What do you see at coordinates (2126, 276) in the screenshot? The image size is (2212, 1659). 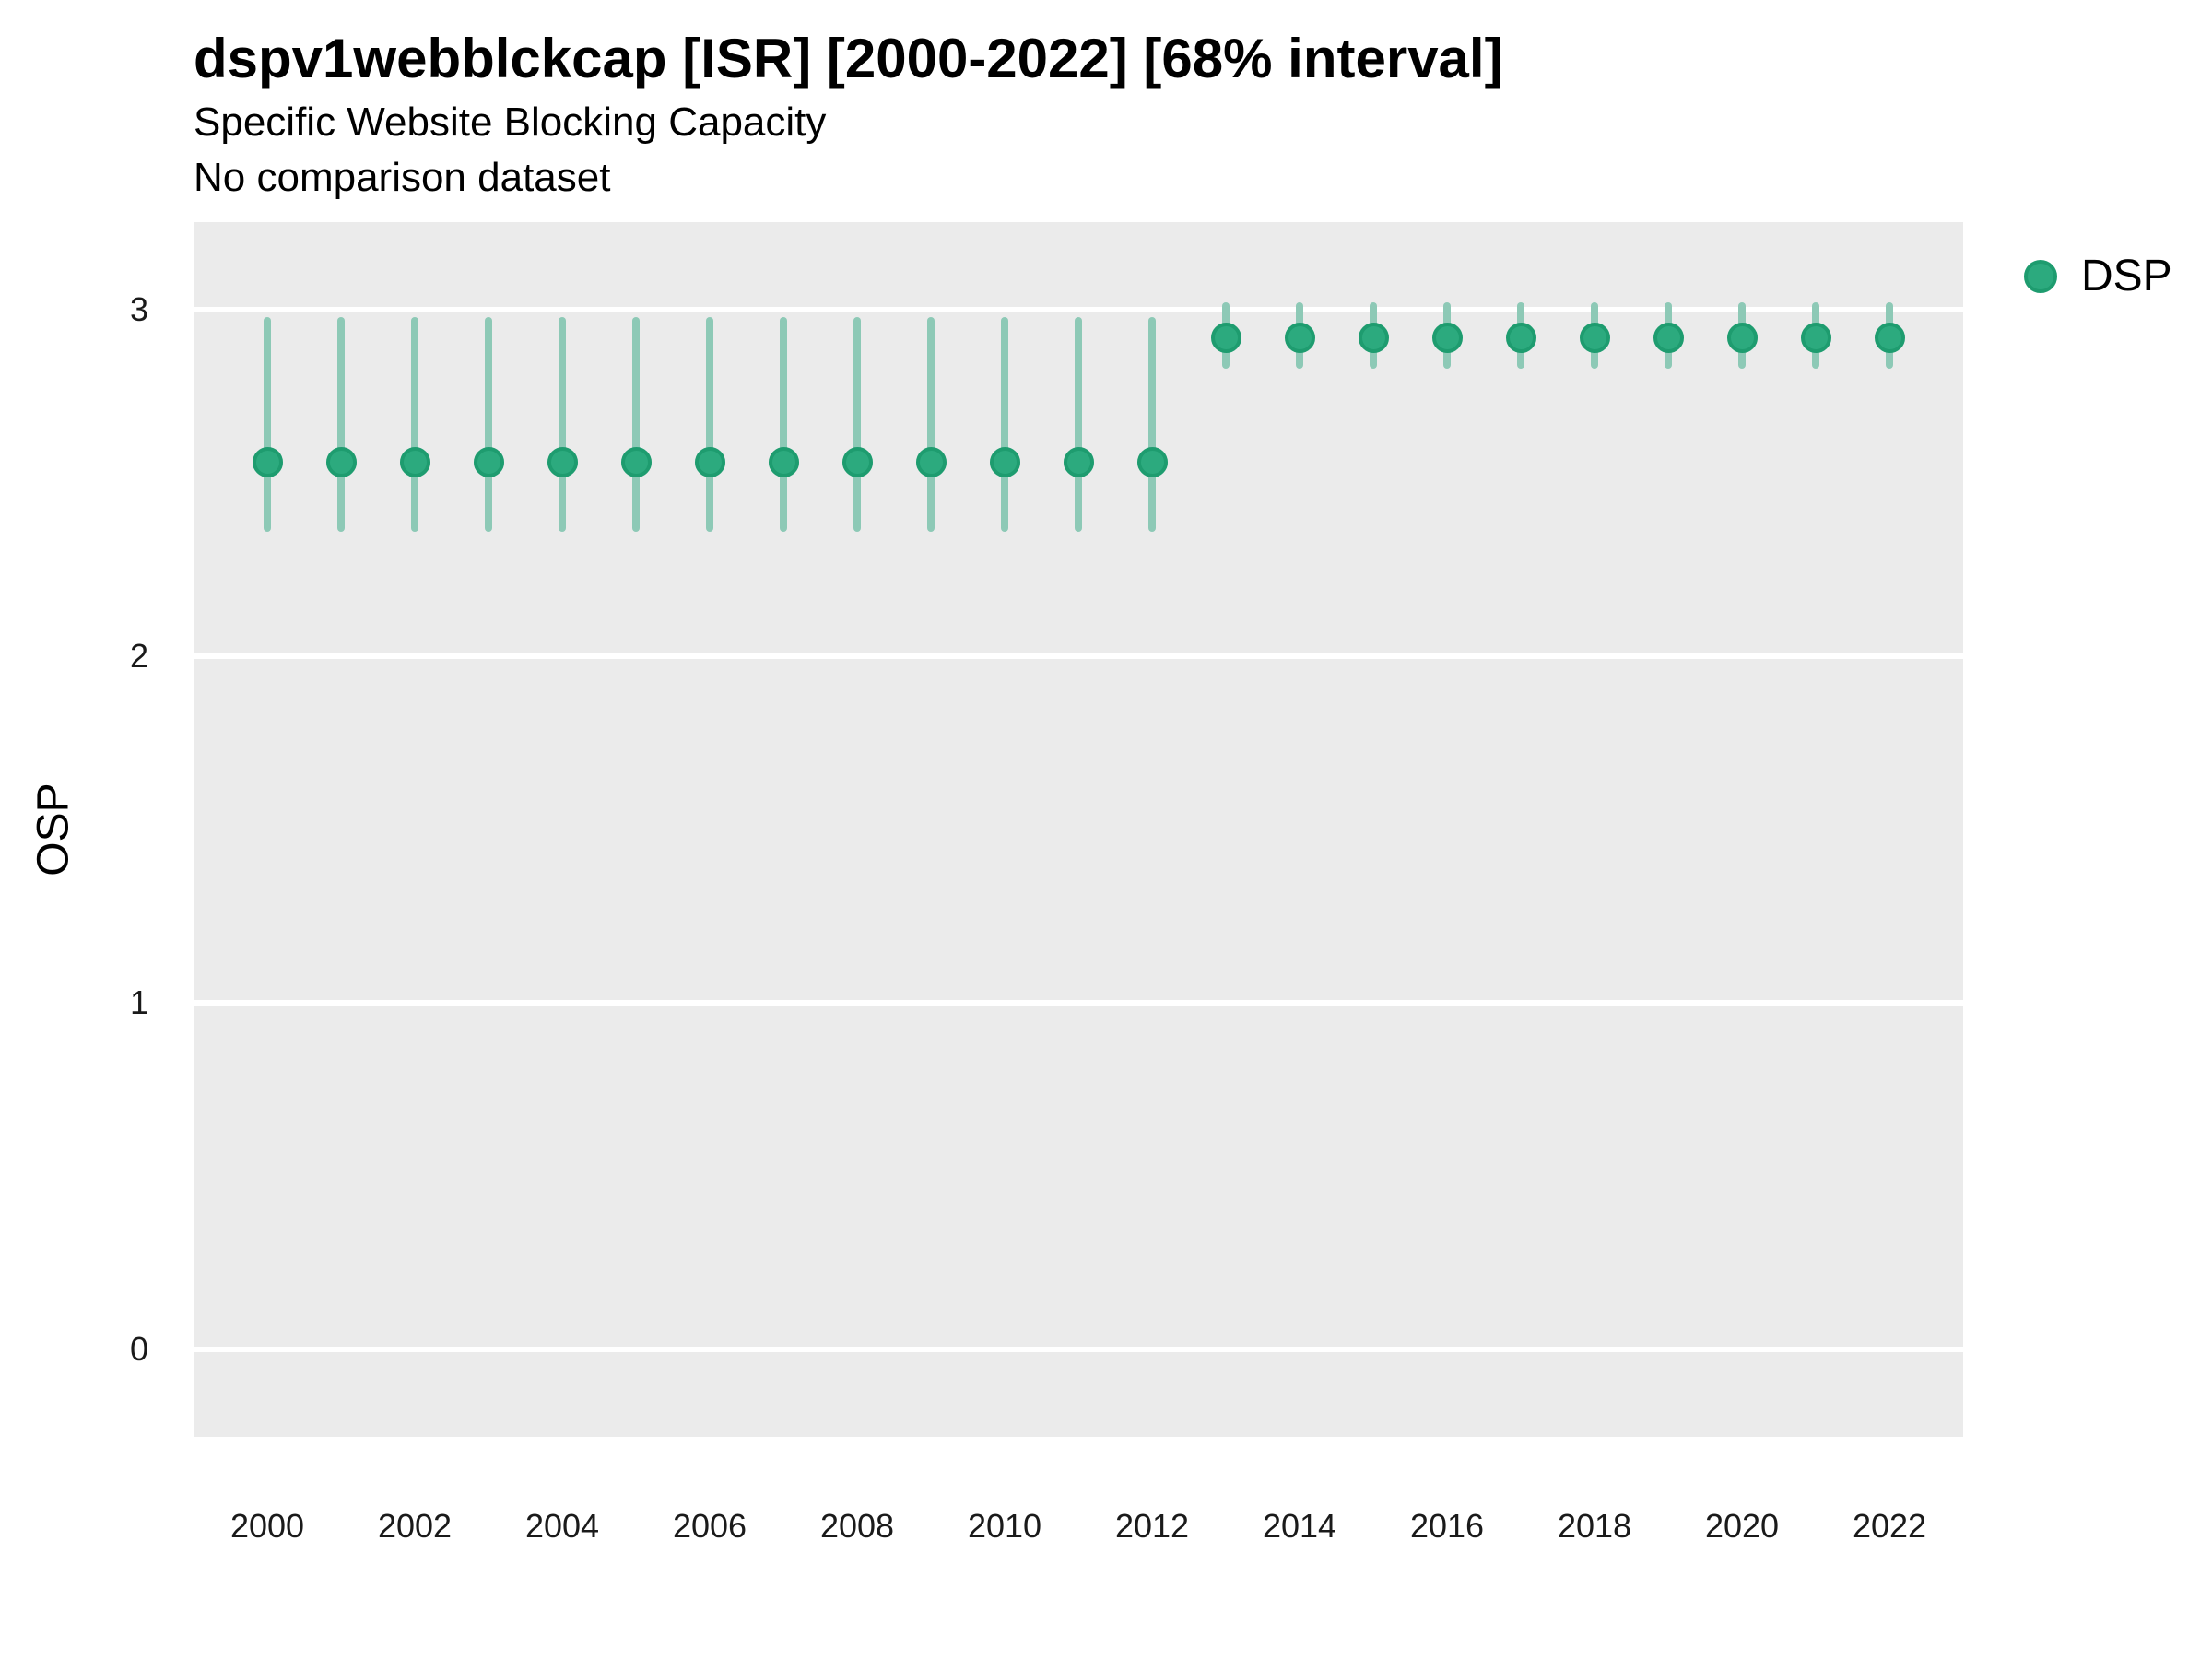 I see `legend-label: DSP` at bounding box center [2126, 276].